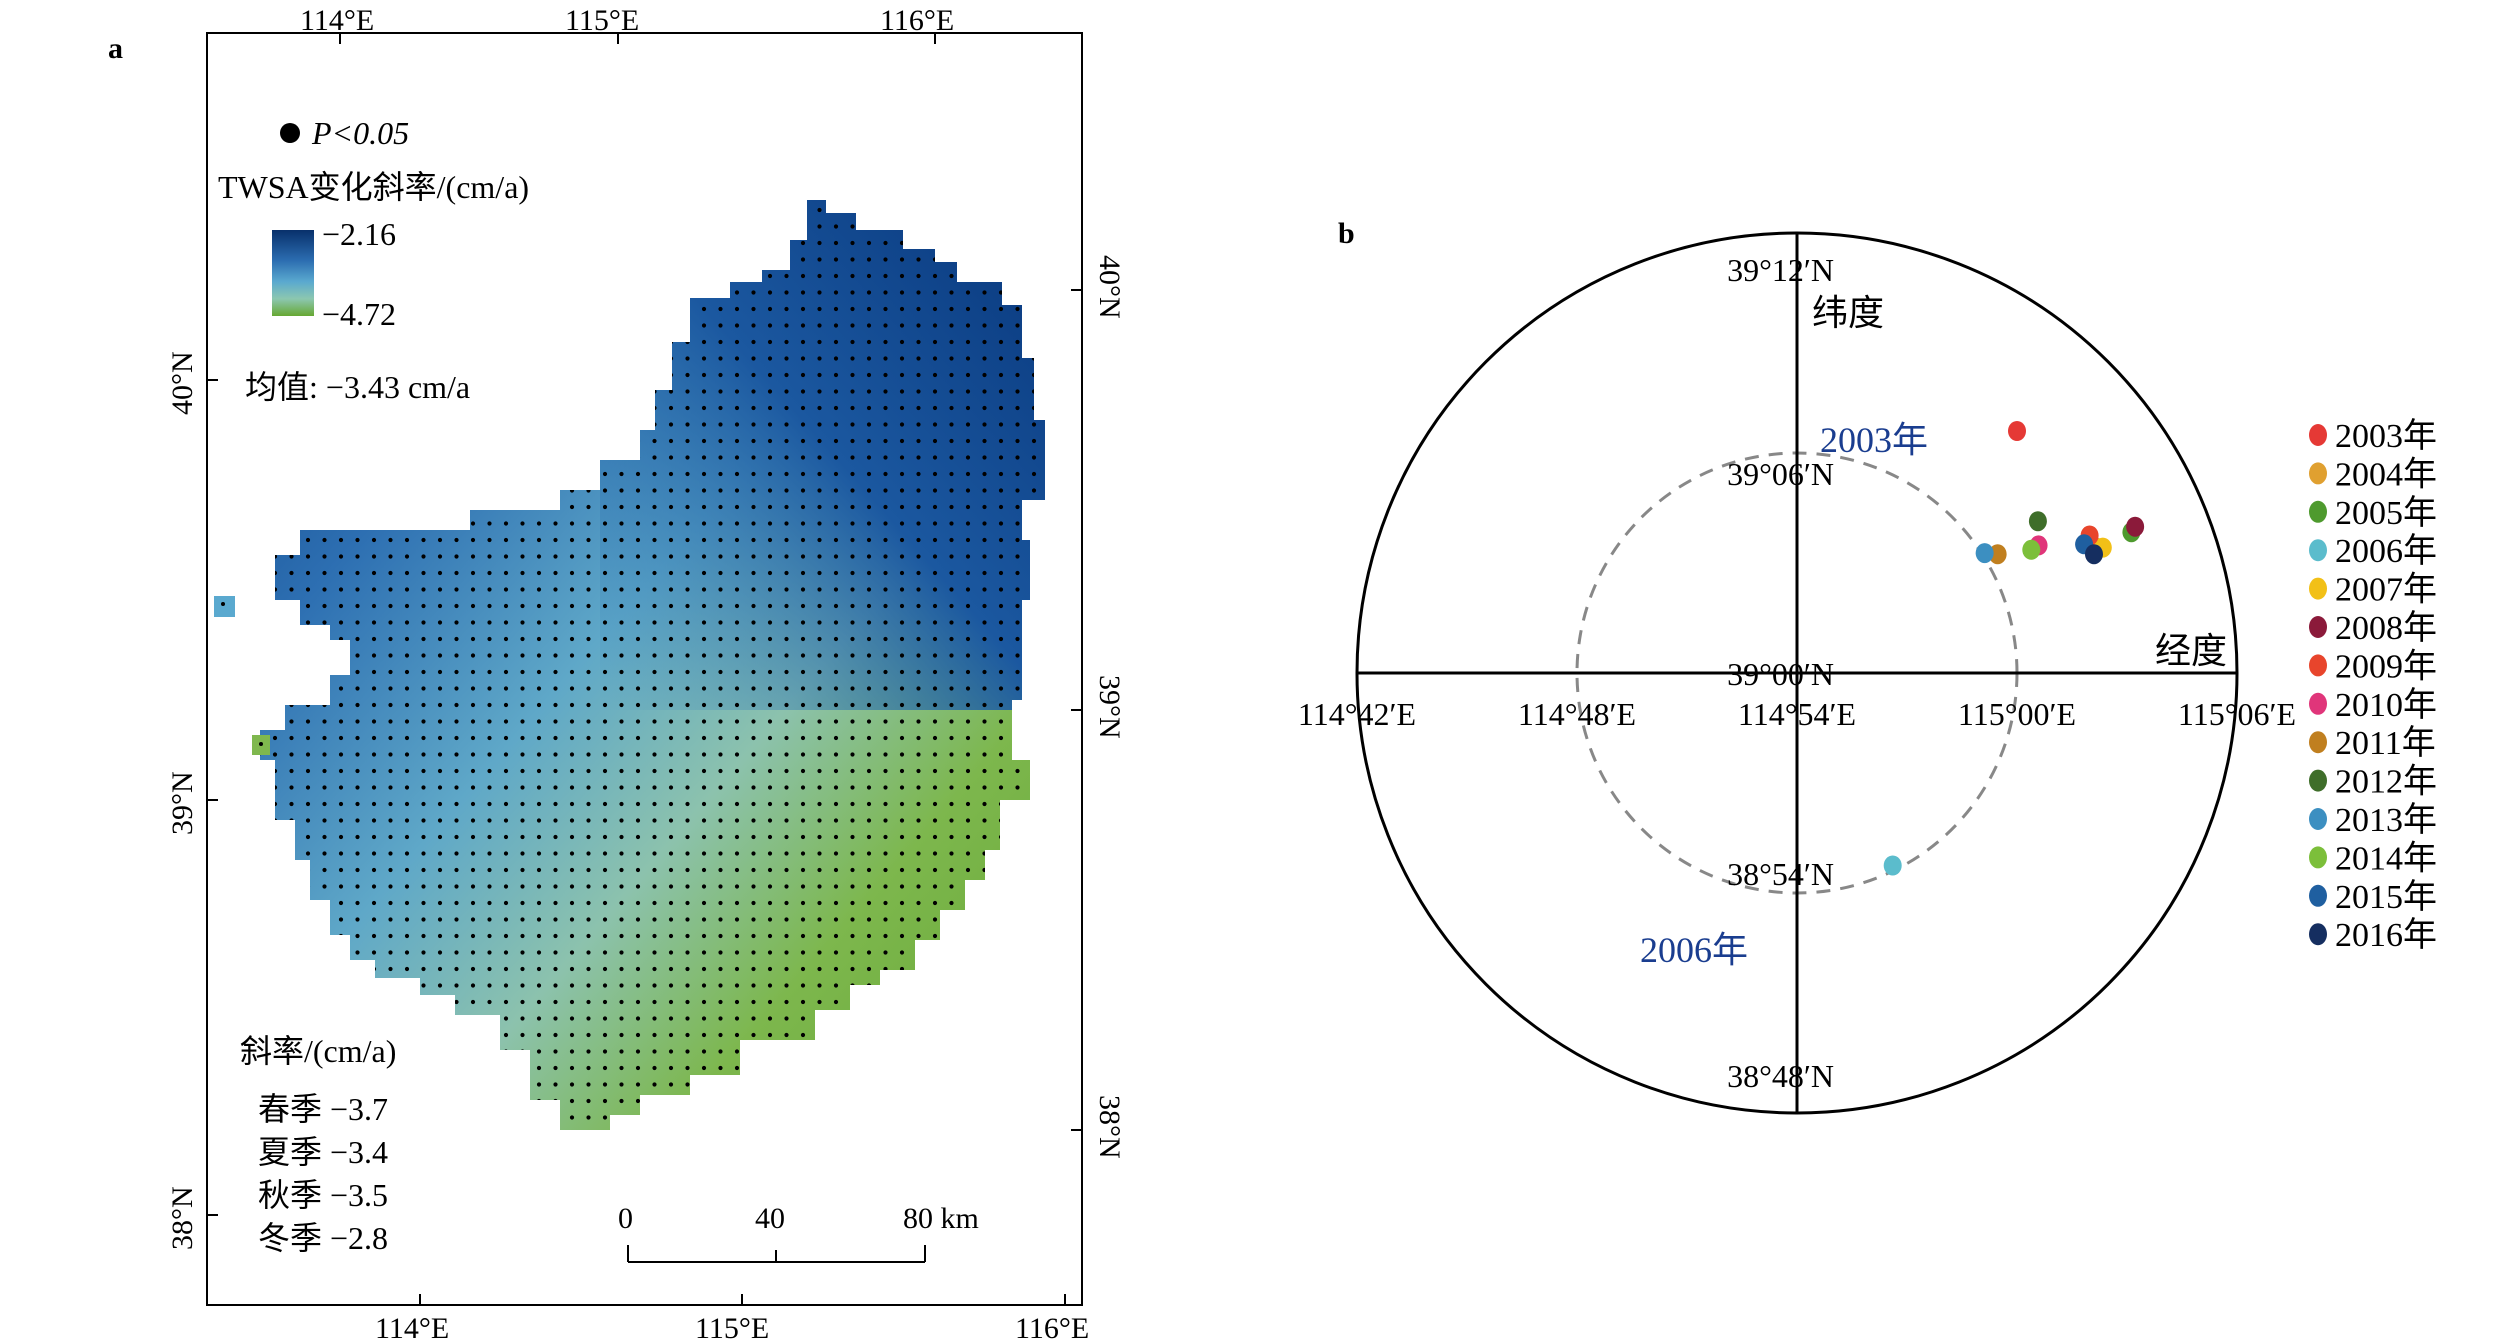 The width and height of the screenshot is (2520, 1339). What do you see at coordinates (182, 1218) in the screenshot?
I see `left-tick-38: 38°N` at bounding box center [182, 1218].